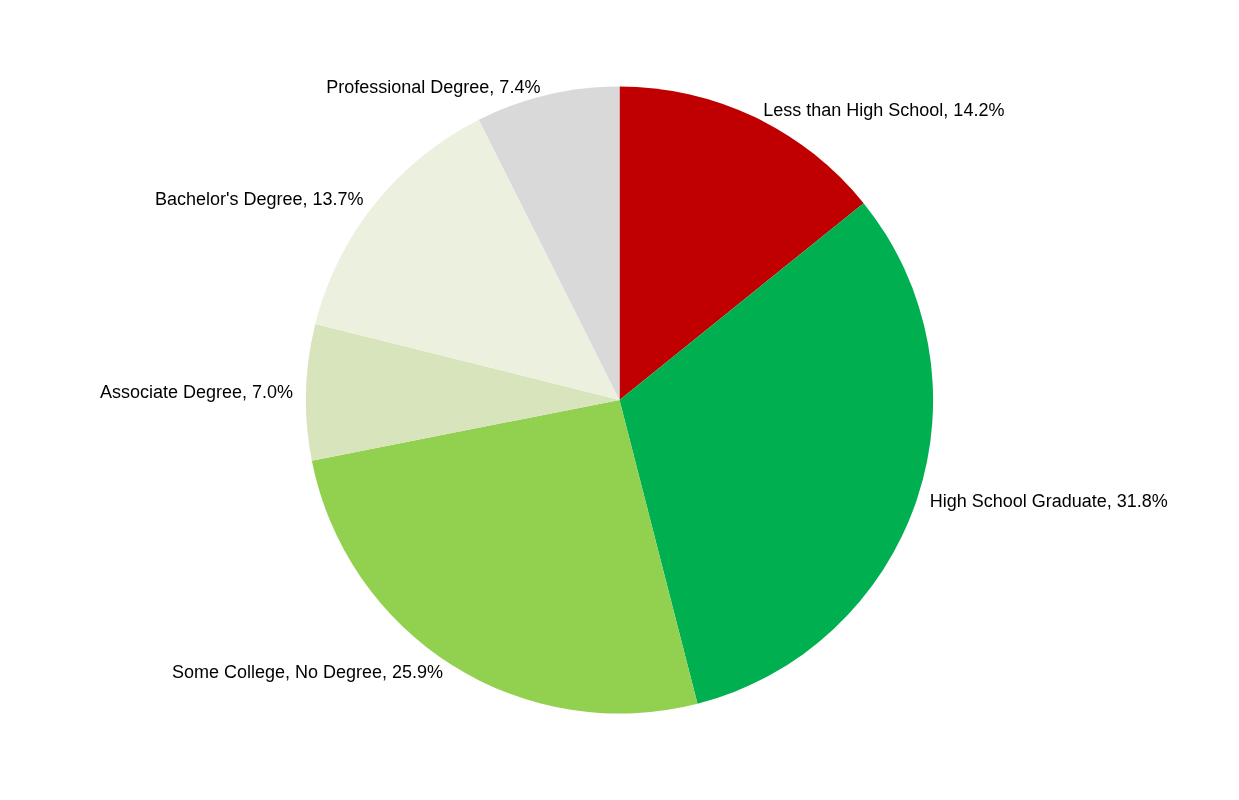 This screenshot has height=800, width=1239. What do you see at coordinates (259, 198) in the screenshot?
I see `slice-label: Bachelor's Degree, 13.7%` at bounding box center [259, 198].